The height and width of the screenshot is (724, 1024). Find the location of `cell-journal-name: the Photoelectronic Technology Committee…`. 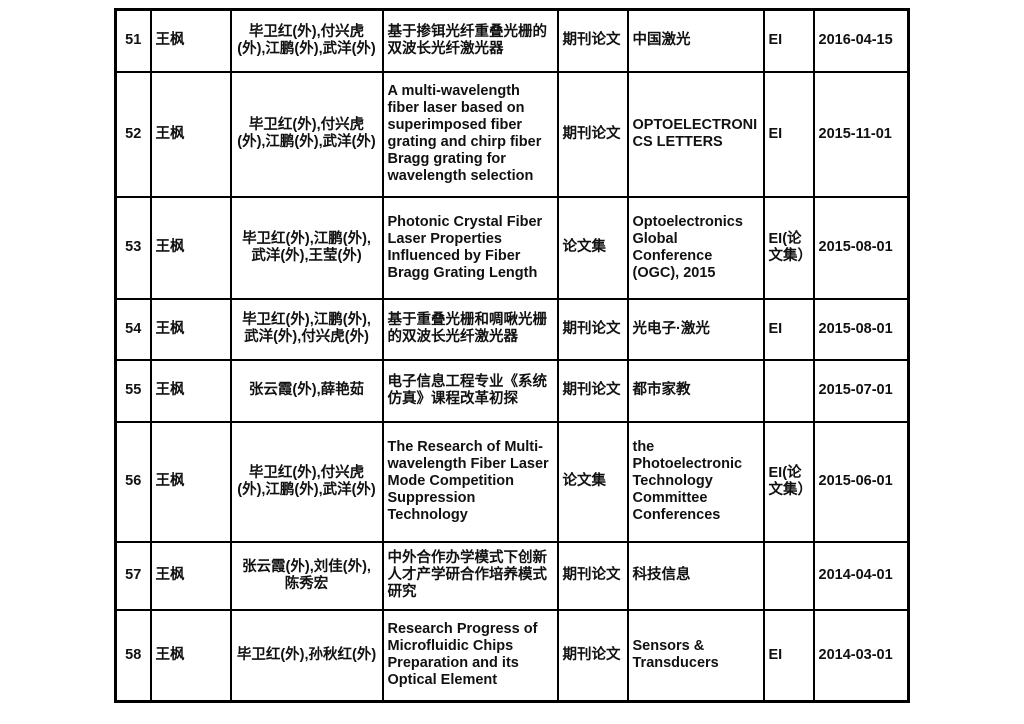

cell-journal-name: the Photoelectronic Technology Committee… is located at coordinates (695, 481).